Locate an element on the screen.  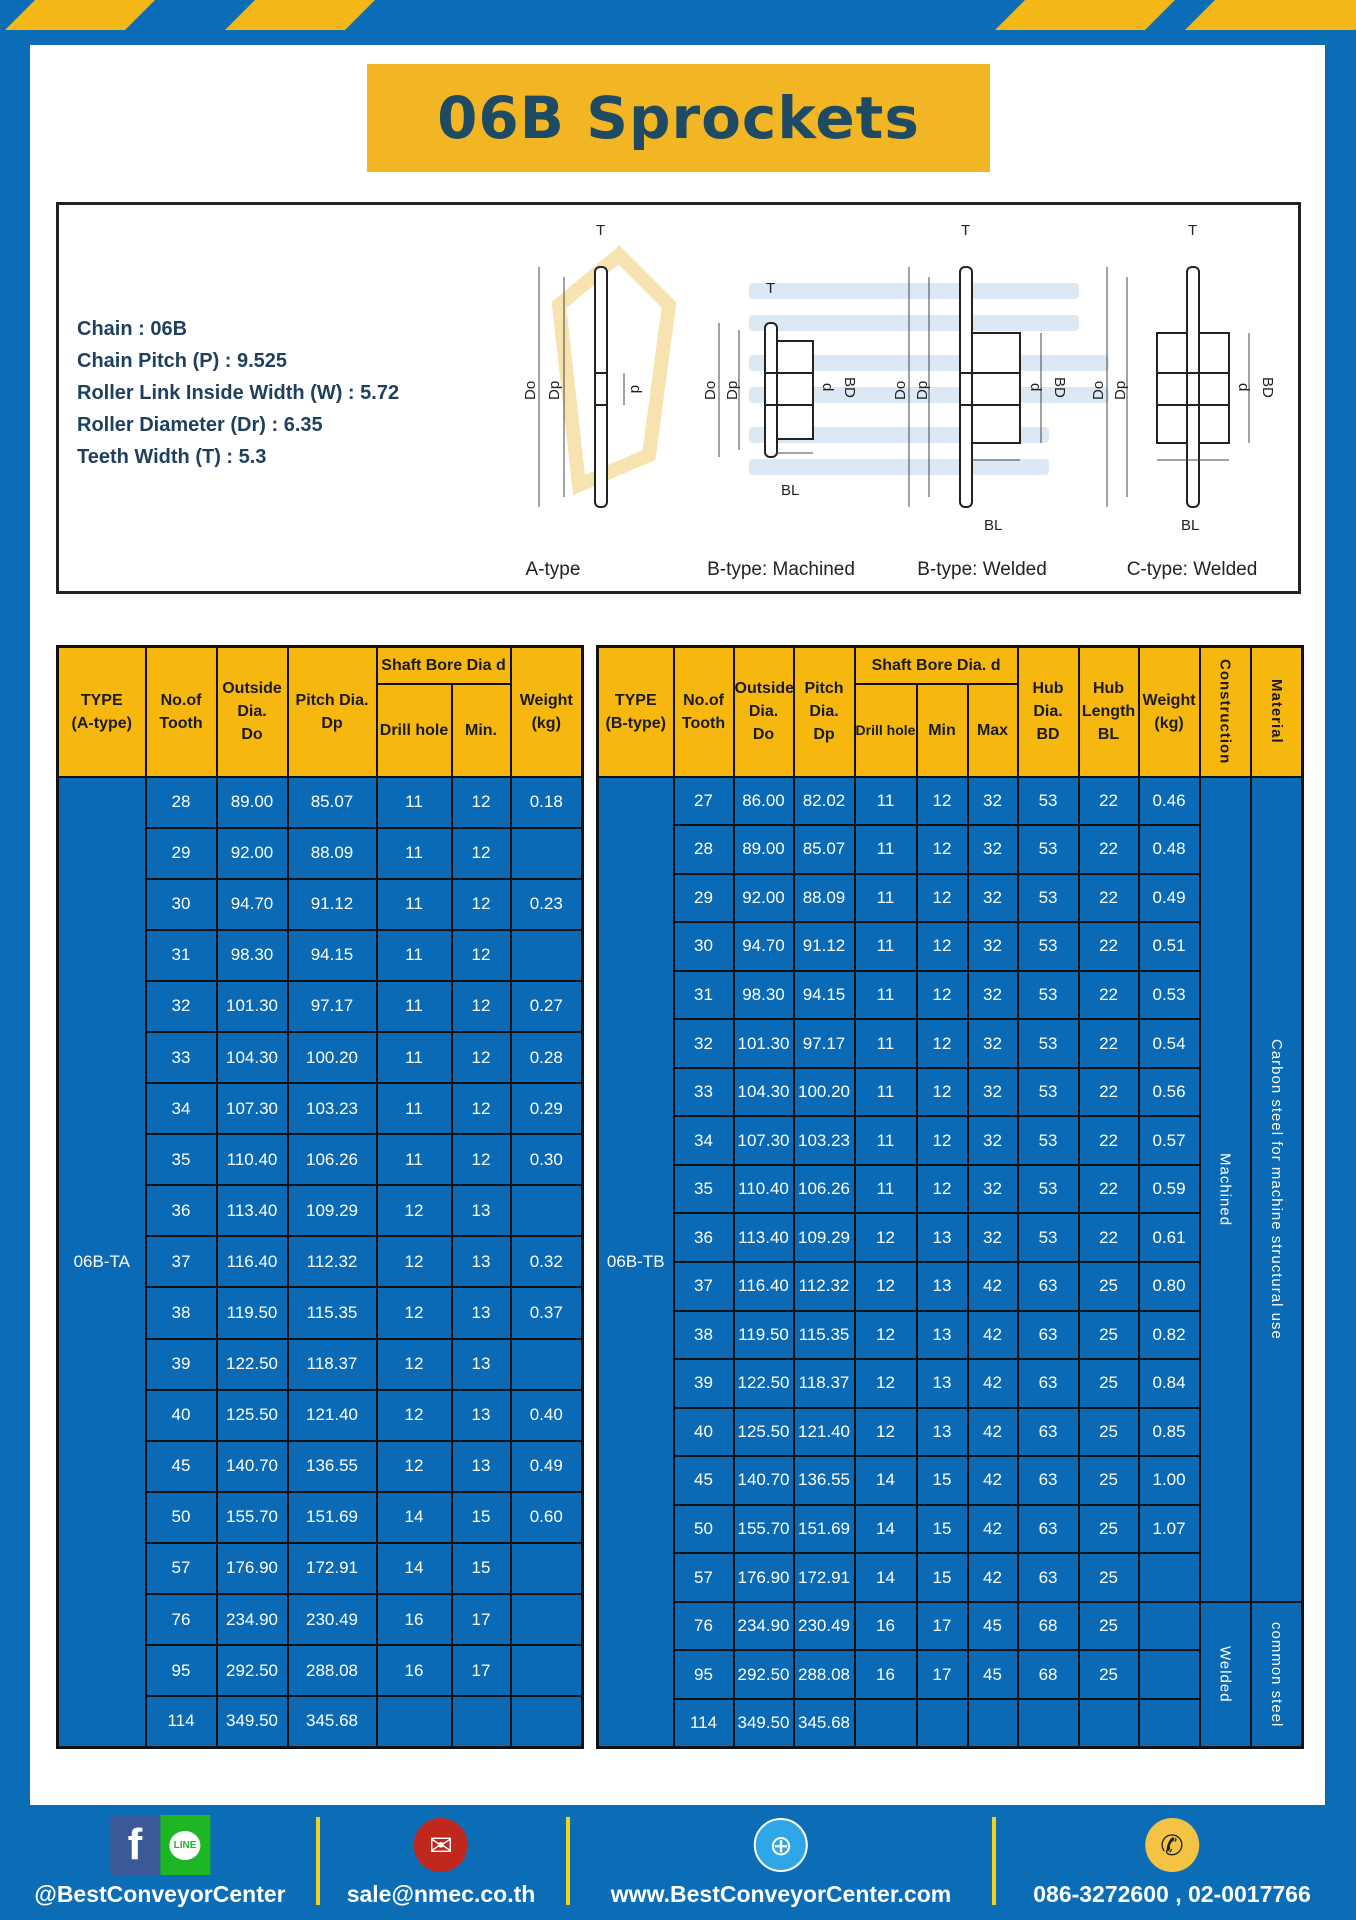
line-icon: LINE is located at coordinates (185, 1845).